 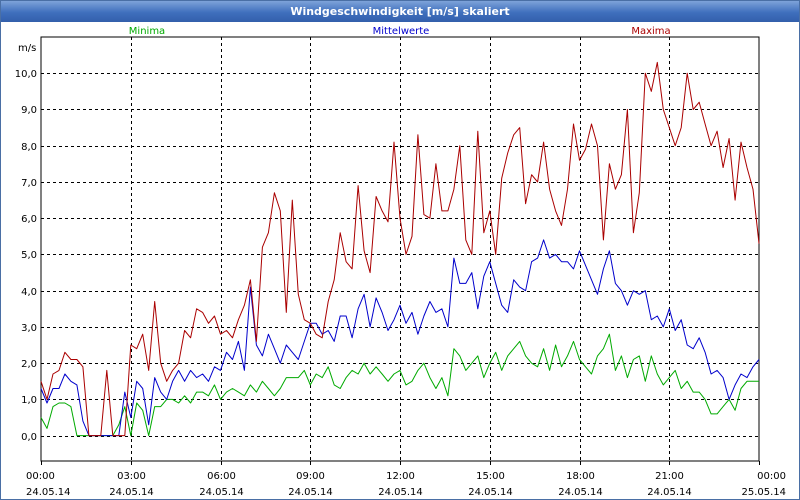 What do you see at coordinates (27, 48) in the screenshot?
I see `y-axis-label: m/s` at bounding box center [27, 48].